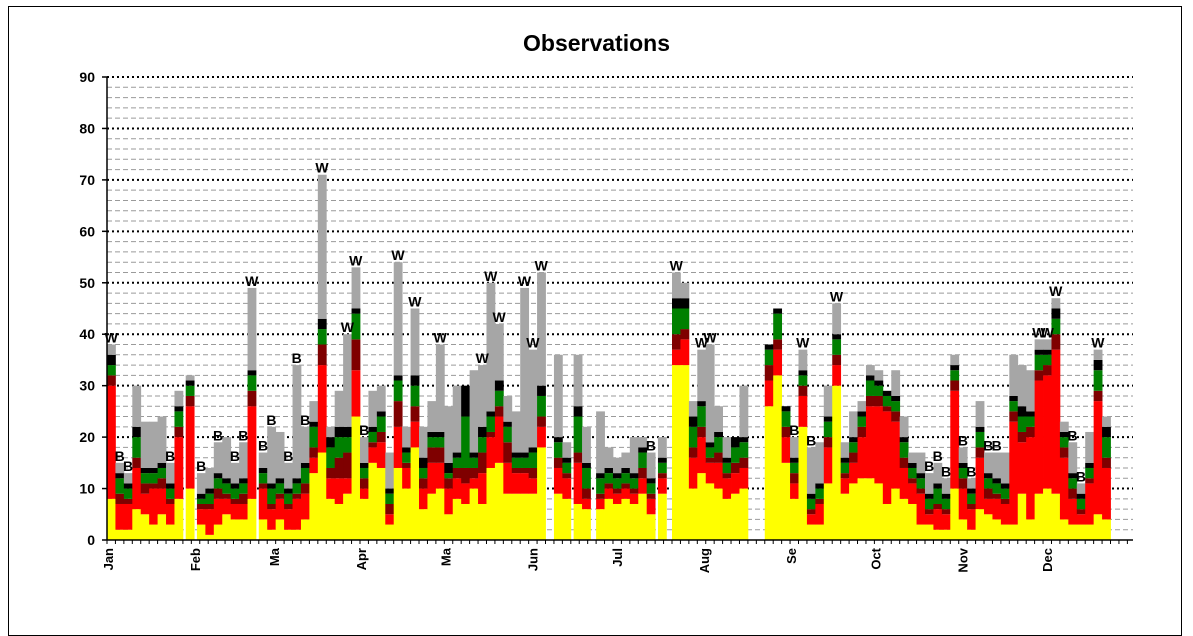 This screenshot has width=1193, height=636. Describe the element at coordinates (87, 308) in the screenshot. I see `y-tick-labels: 0 10 20 30 40 50 60 70 80 90` at that location.